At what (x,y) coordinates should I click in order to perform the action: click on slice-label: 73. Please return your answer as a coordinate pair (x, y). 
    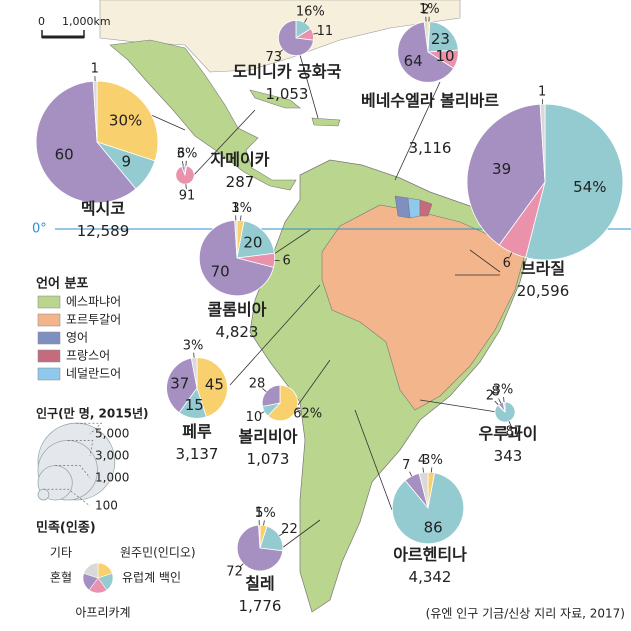
    Looking at the image, I should click on (274, 57).